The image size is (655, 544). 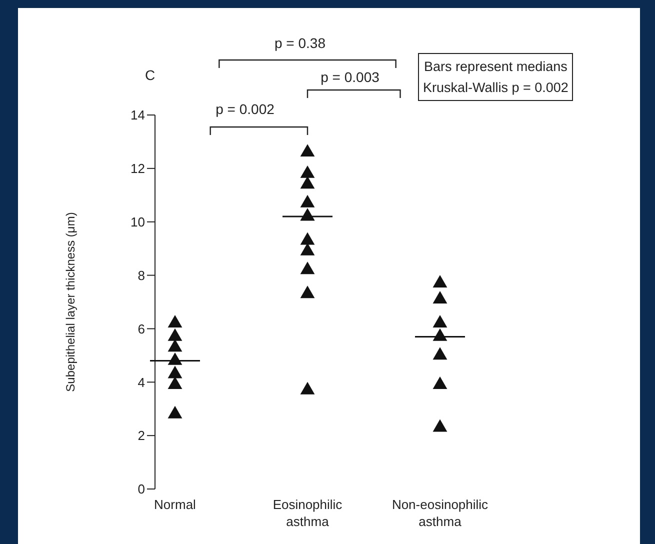 I want to click on y-tick-label: 4, so click(x=141, y=382).